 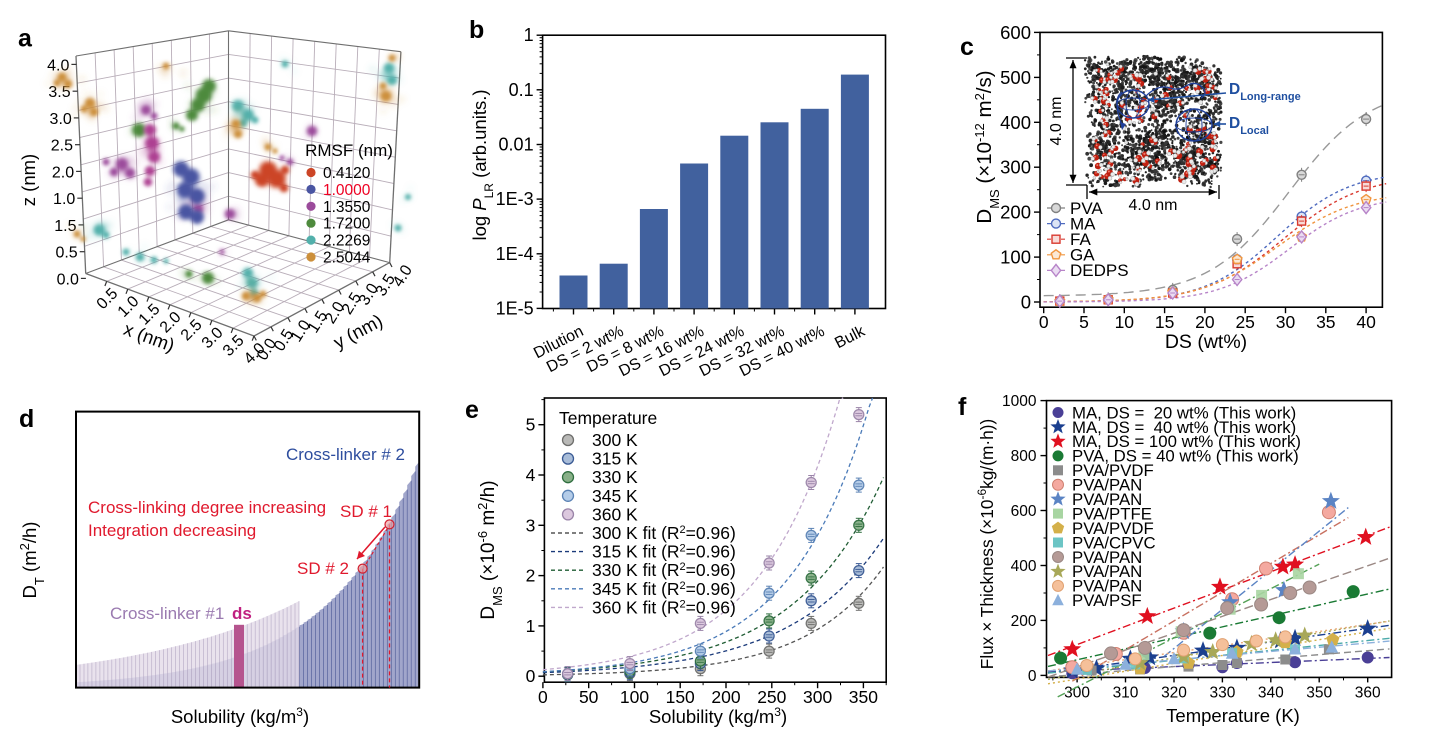 I want to click on svg-text: 360 K fit (R2=0.96), so click(x=664, y=607).